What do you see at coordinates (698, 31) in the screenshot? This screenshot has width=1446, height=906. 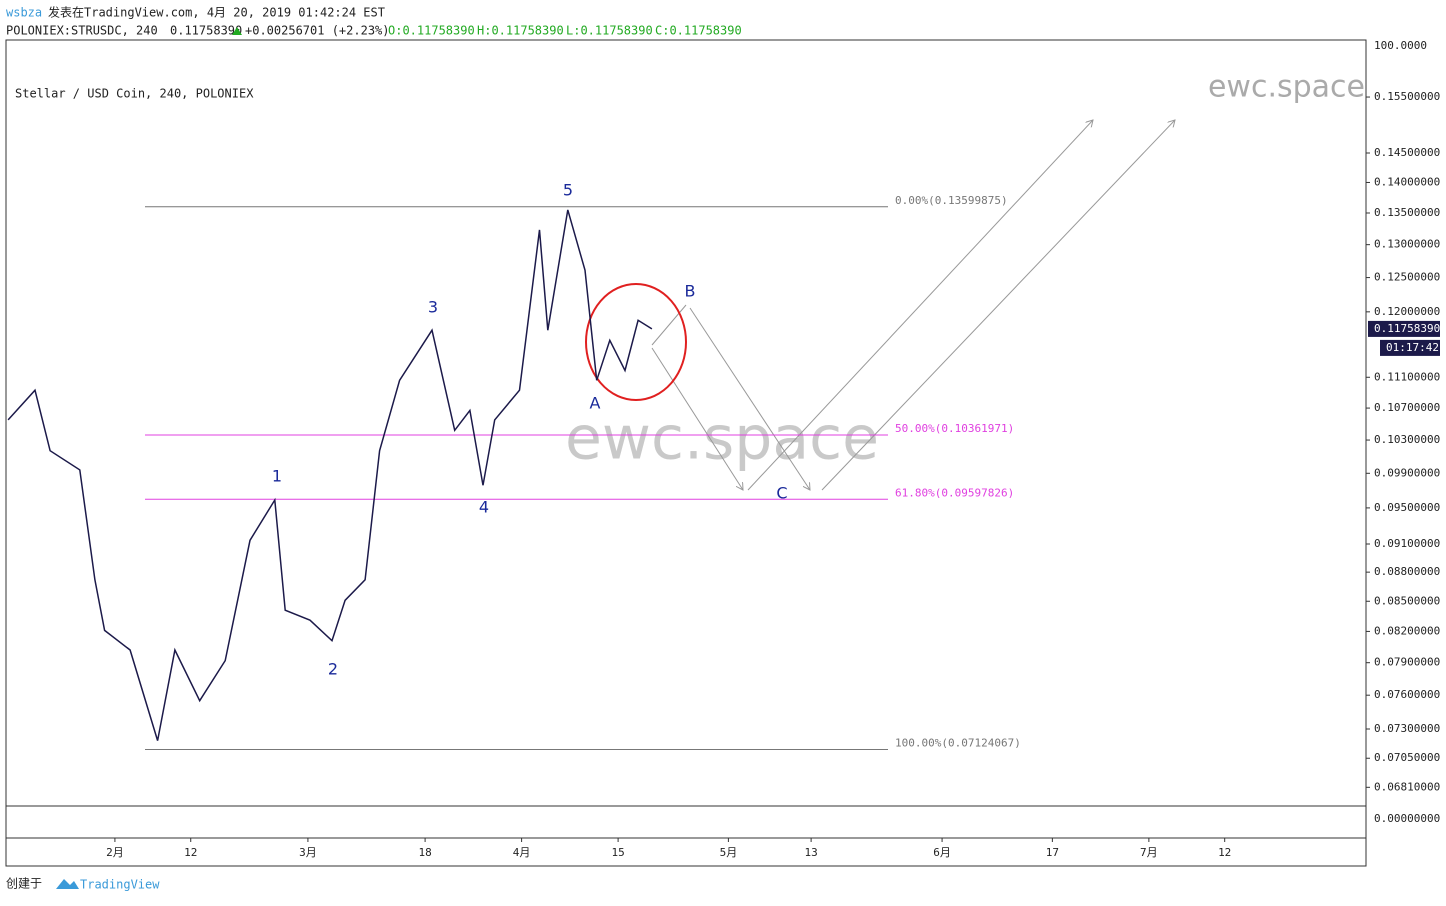 I see `close: C:0.11758390` at bounding box center [698, 31].